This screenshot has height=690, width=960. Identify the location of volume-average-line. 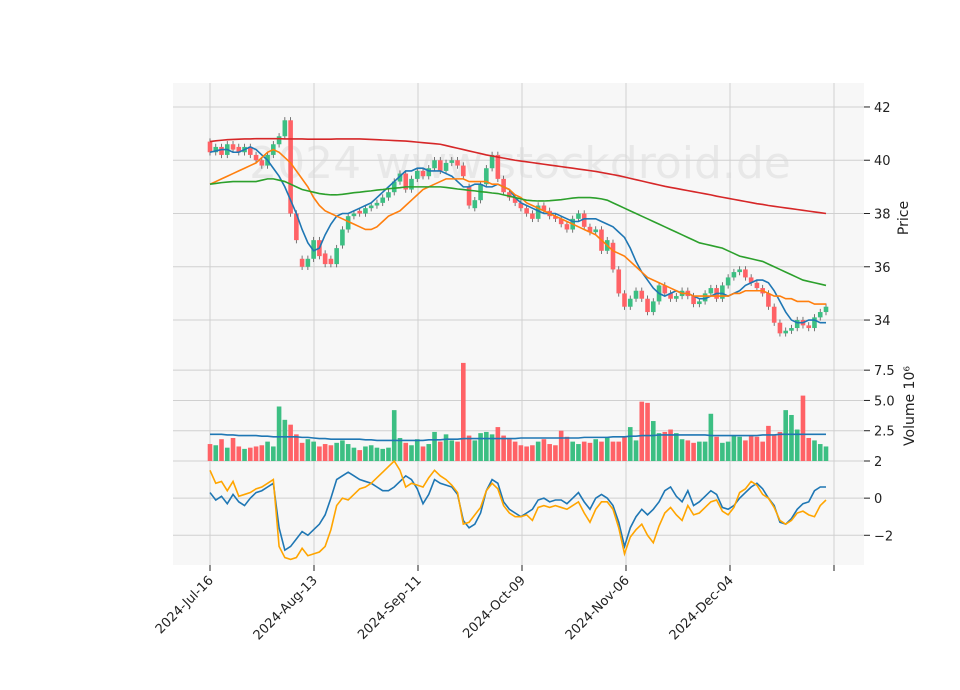
(518, 437).